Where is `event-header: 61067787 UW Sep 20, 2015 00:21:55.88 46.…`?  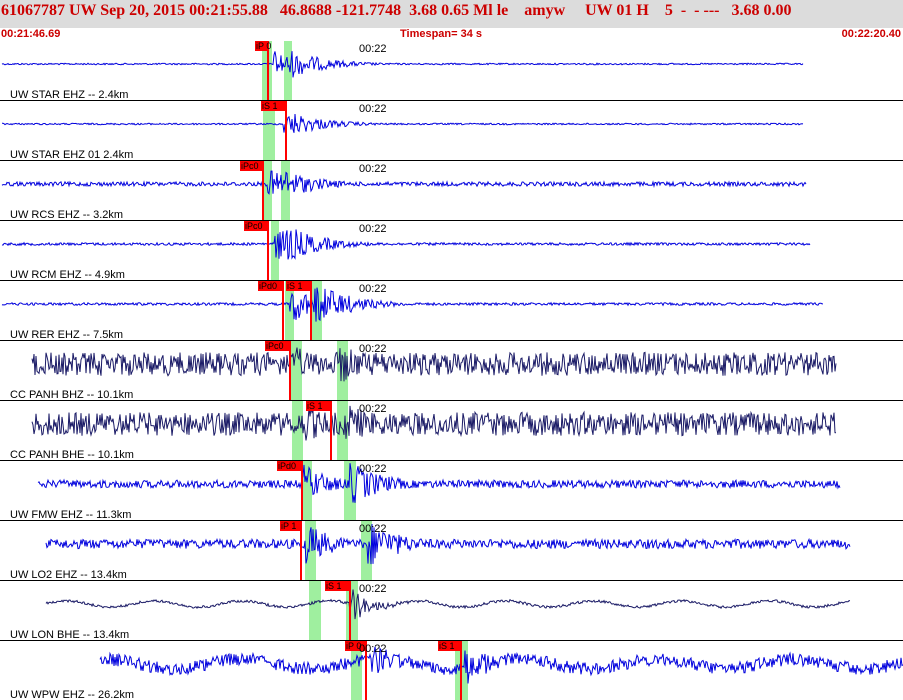 event-header: 61067787 UW Sep 20, 2015 00:21:55.88 46.… is located at coordinates (451, 14).